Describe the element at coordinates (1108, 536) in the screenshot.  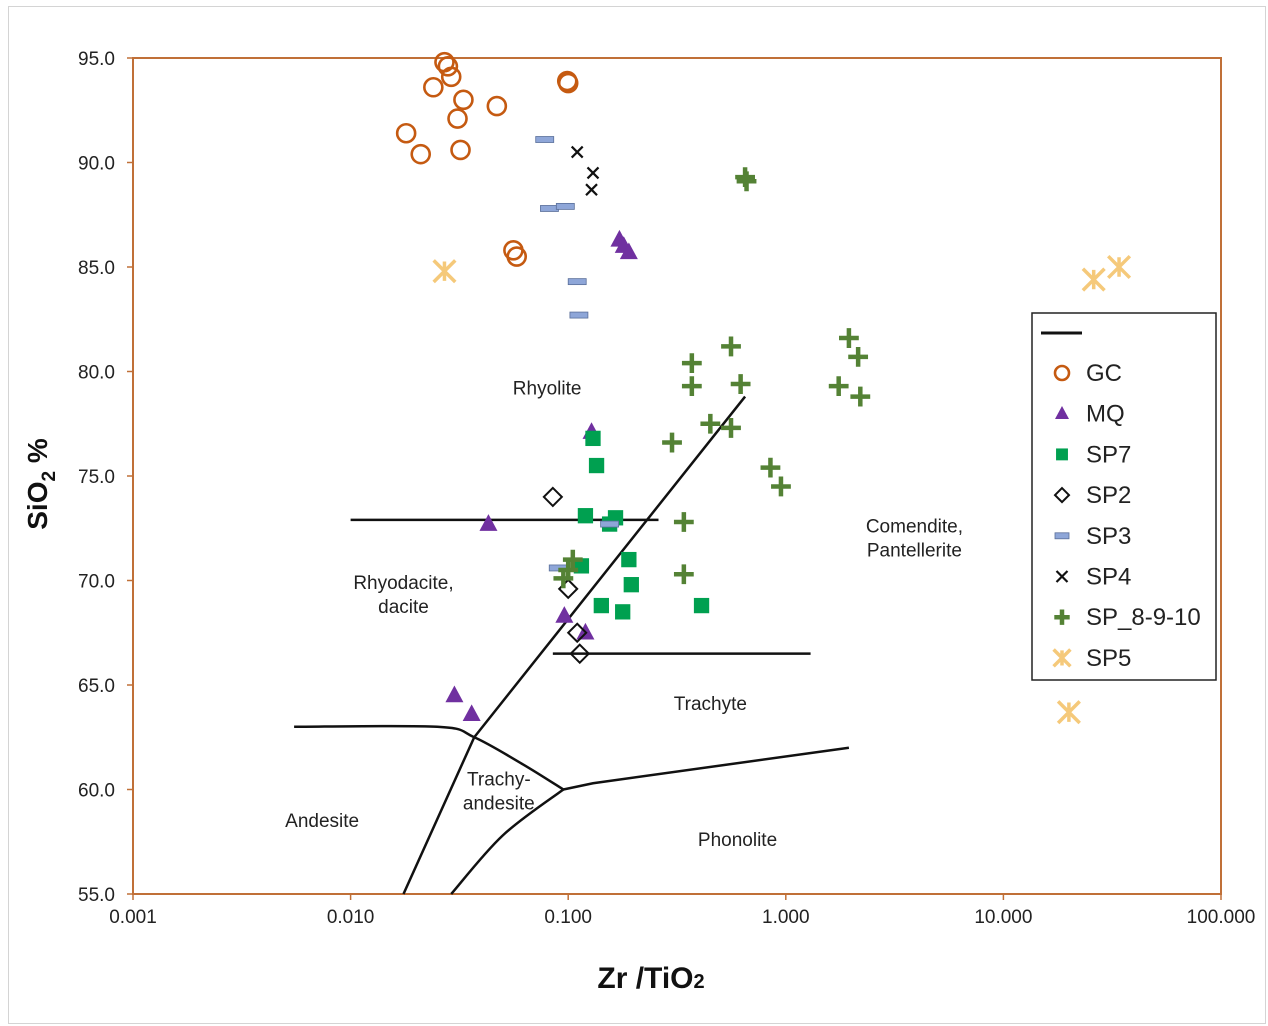
I see `legend-label-sp3: SP3` at that location.